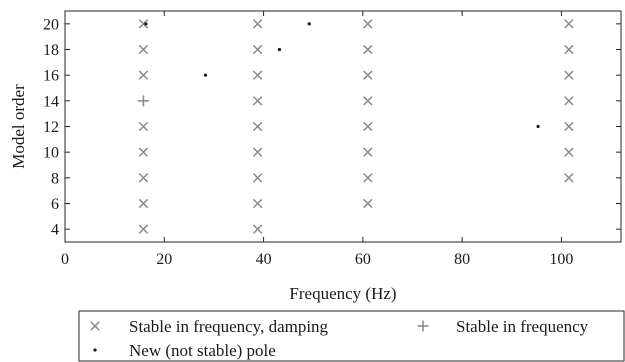  Describe the element at coordinates (51, 50) in the screenshot. I see `y-tick-label: 18` at that location.